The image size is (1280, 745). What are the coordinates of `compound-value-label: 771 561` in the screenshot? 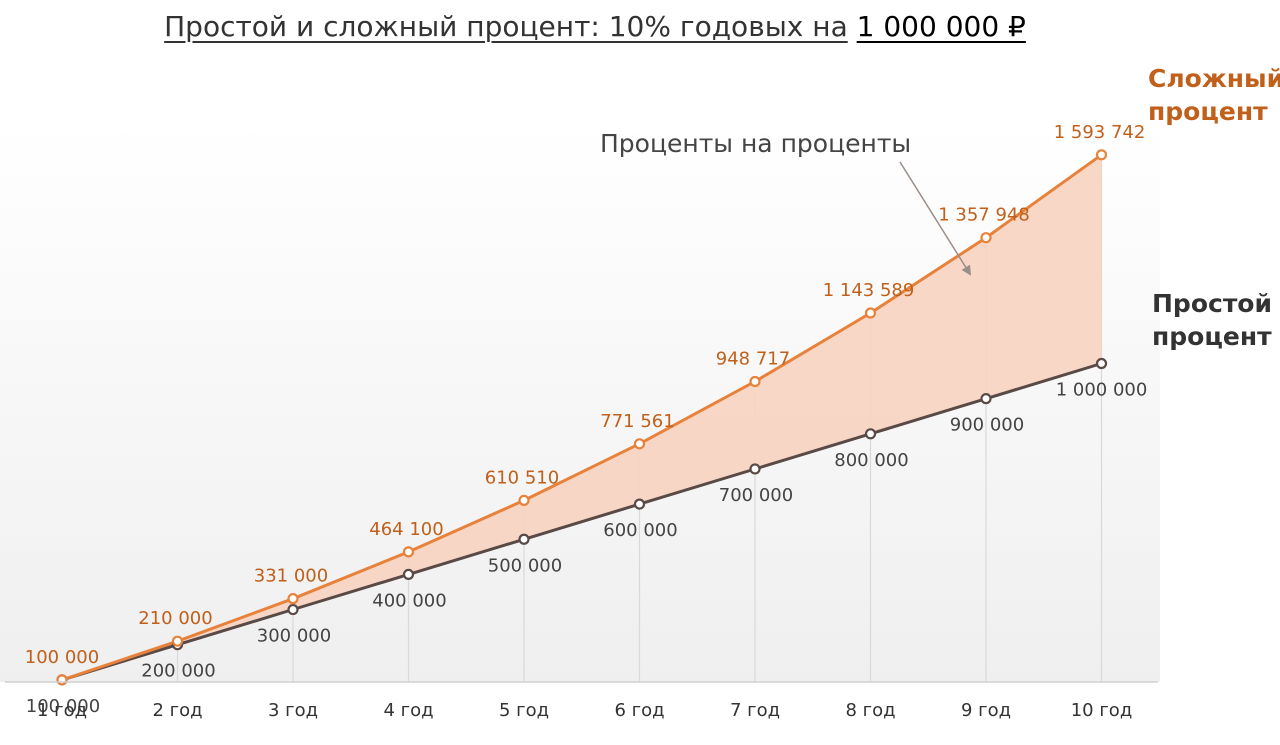 It's located at (637, 421).